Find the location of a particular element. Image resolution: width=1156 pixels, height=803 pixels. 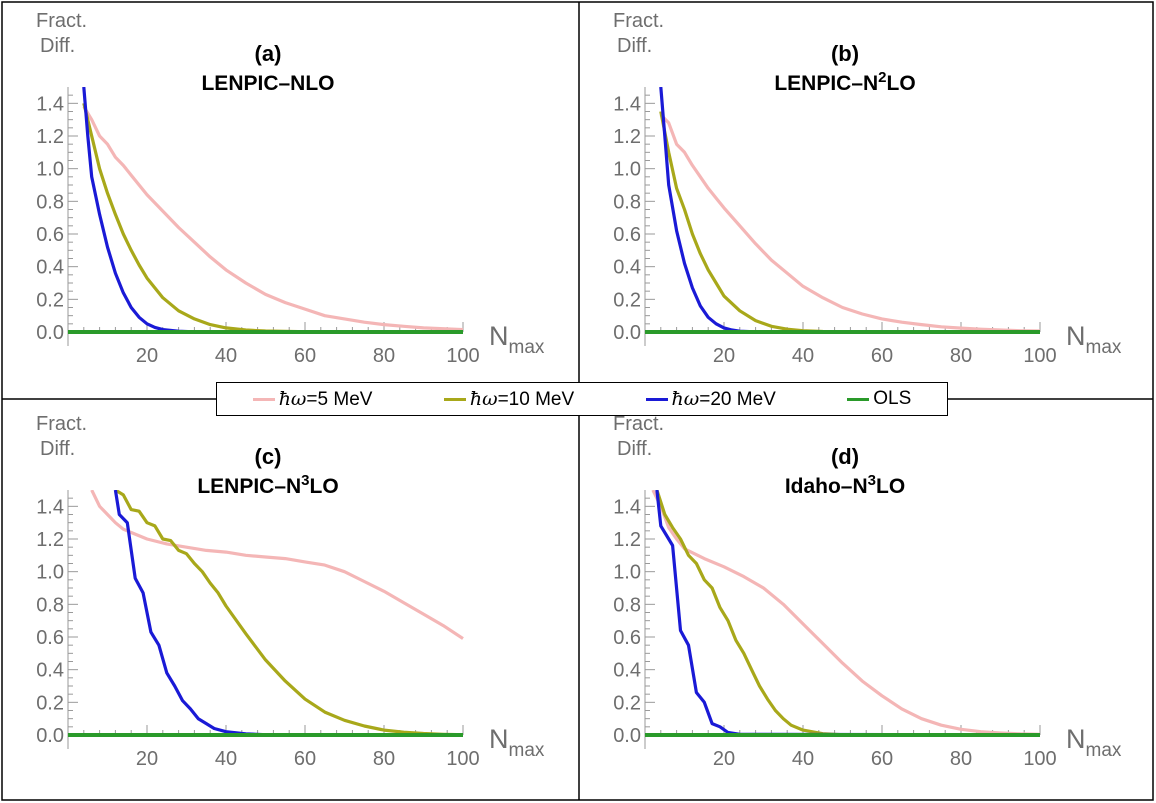

legend-label: ħω=20 MeV is located at coordinates (723, 398).